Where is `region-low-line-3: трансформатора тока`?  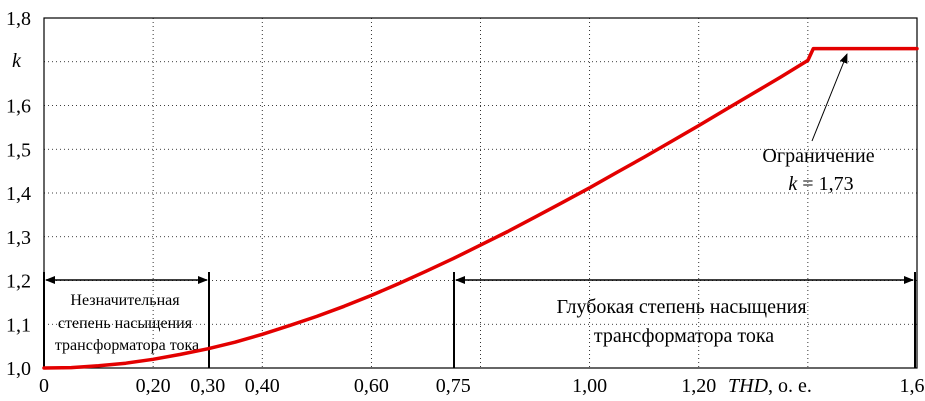 region-low-line-3: трансформатора тока is located at coordinates (127, 345).